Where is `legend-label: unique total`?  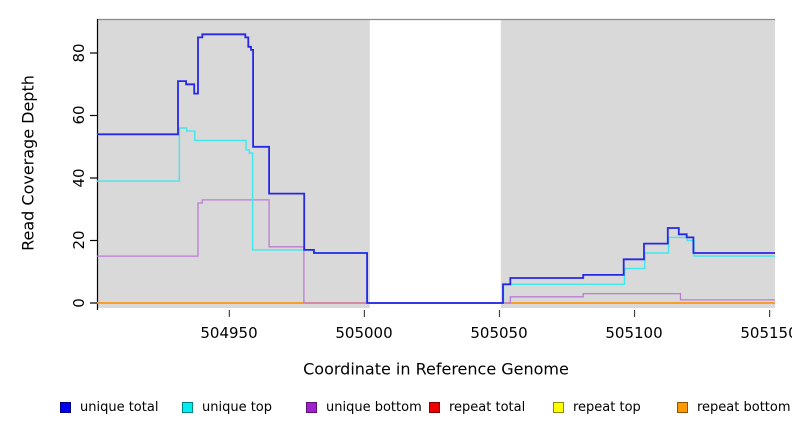 legend-label: unique total is located at coordinates (119, 407).